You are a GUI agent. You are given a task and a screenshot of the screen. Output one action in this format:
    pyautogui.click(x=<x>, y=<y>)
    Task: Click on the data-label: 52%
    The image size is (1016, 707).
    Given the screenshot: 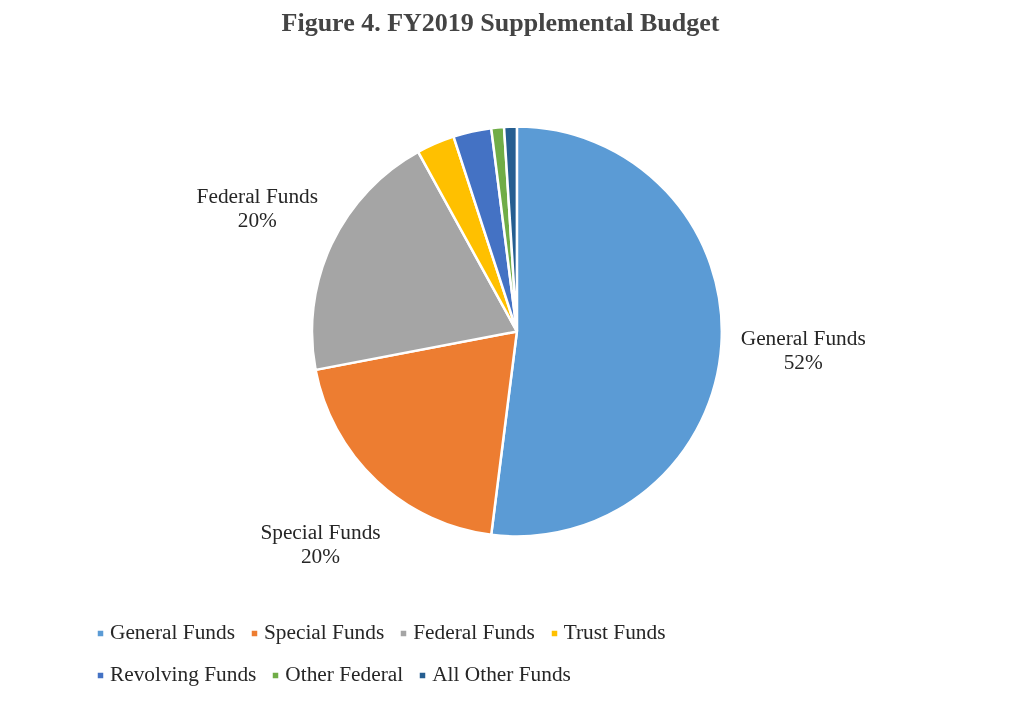 What is the action you would take?
    pyautogui.click(x=803, y=361)
    